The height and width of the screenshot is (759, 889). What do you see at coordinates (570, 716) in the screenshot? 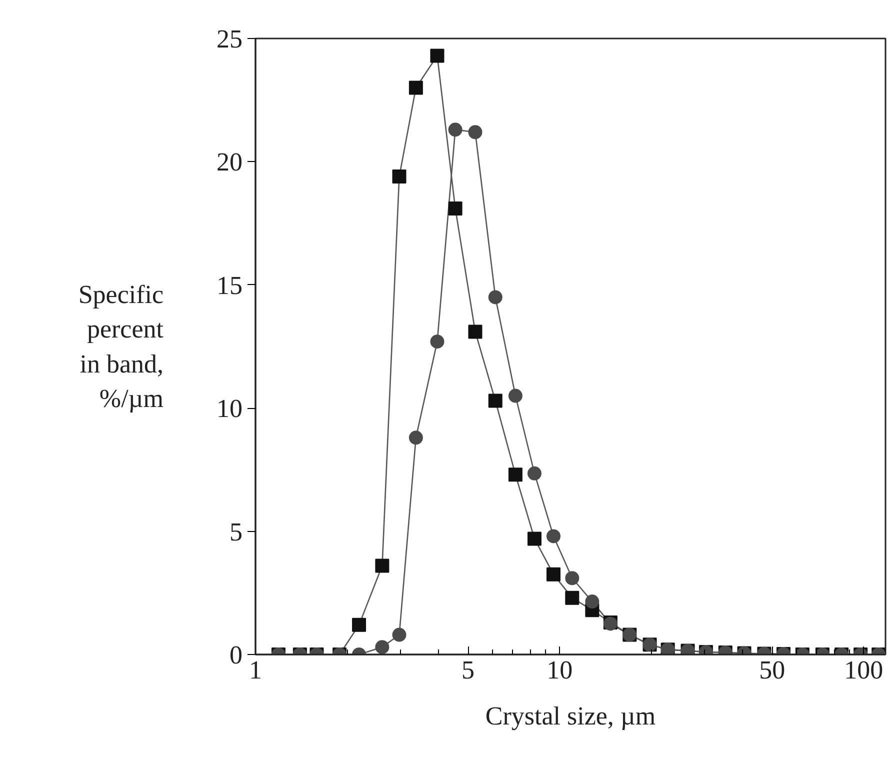
I see `x-axis-title: Crystal size, µm` at bounding box center [570, 716].